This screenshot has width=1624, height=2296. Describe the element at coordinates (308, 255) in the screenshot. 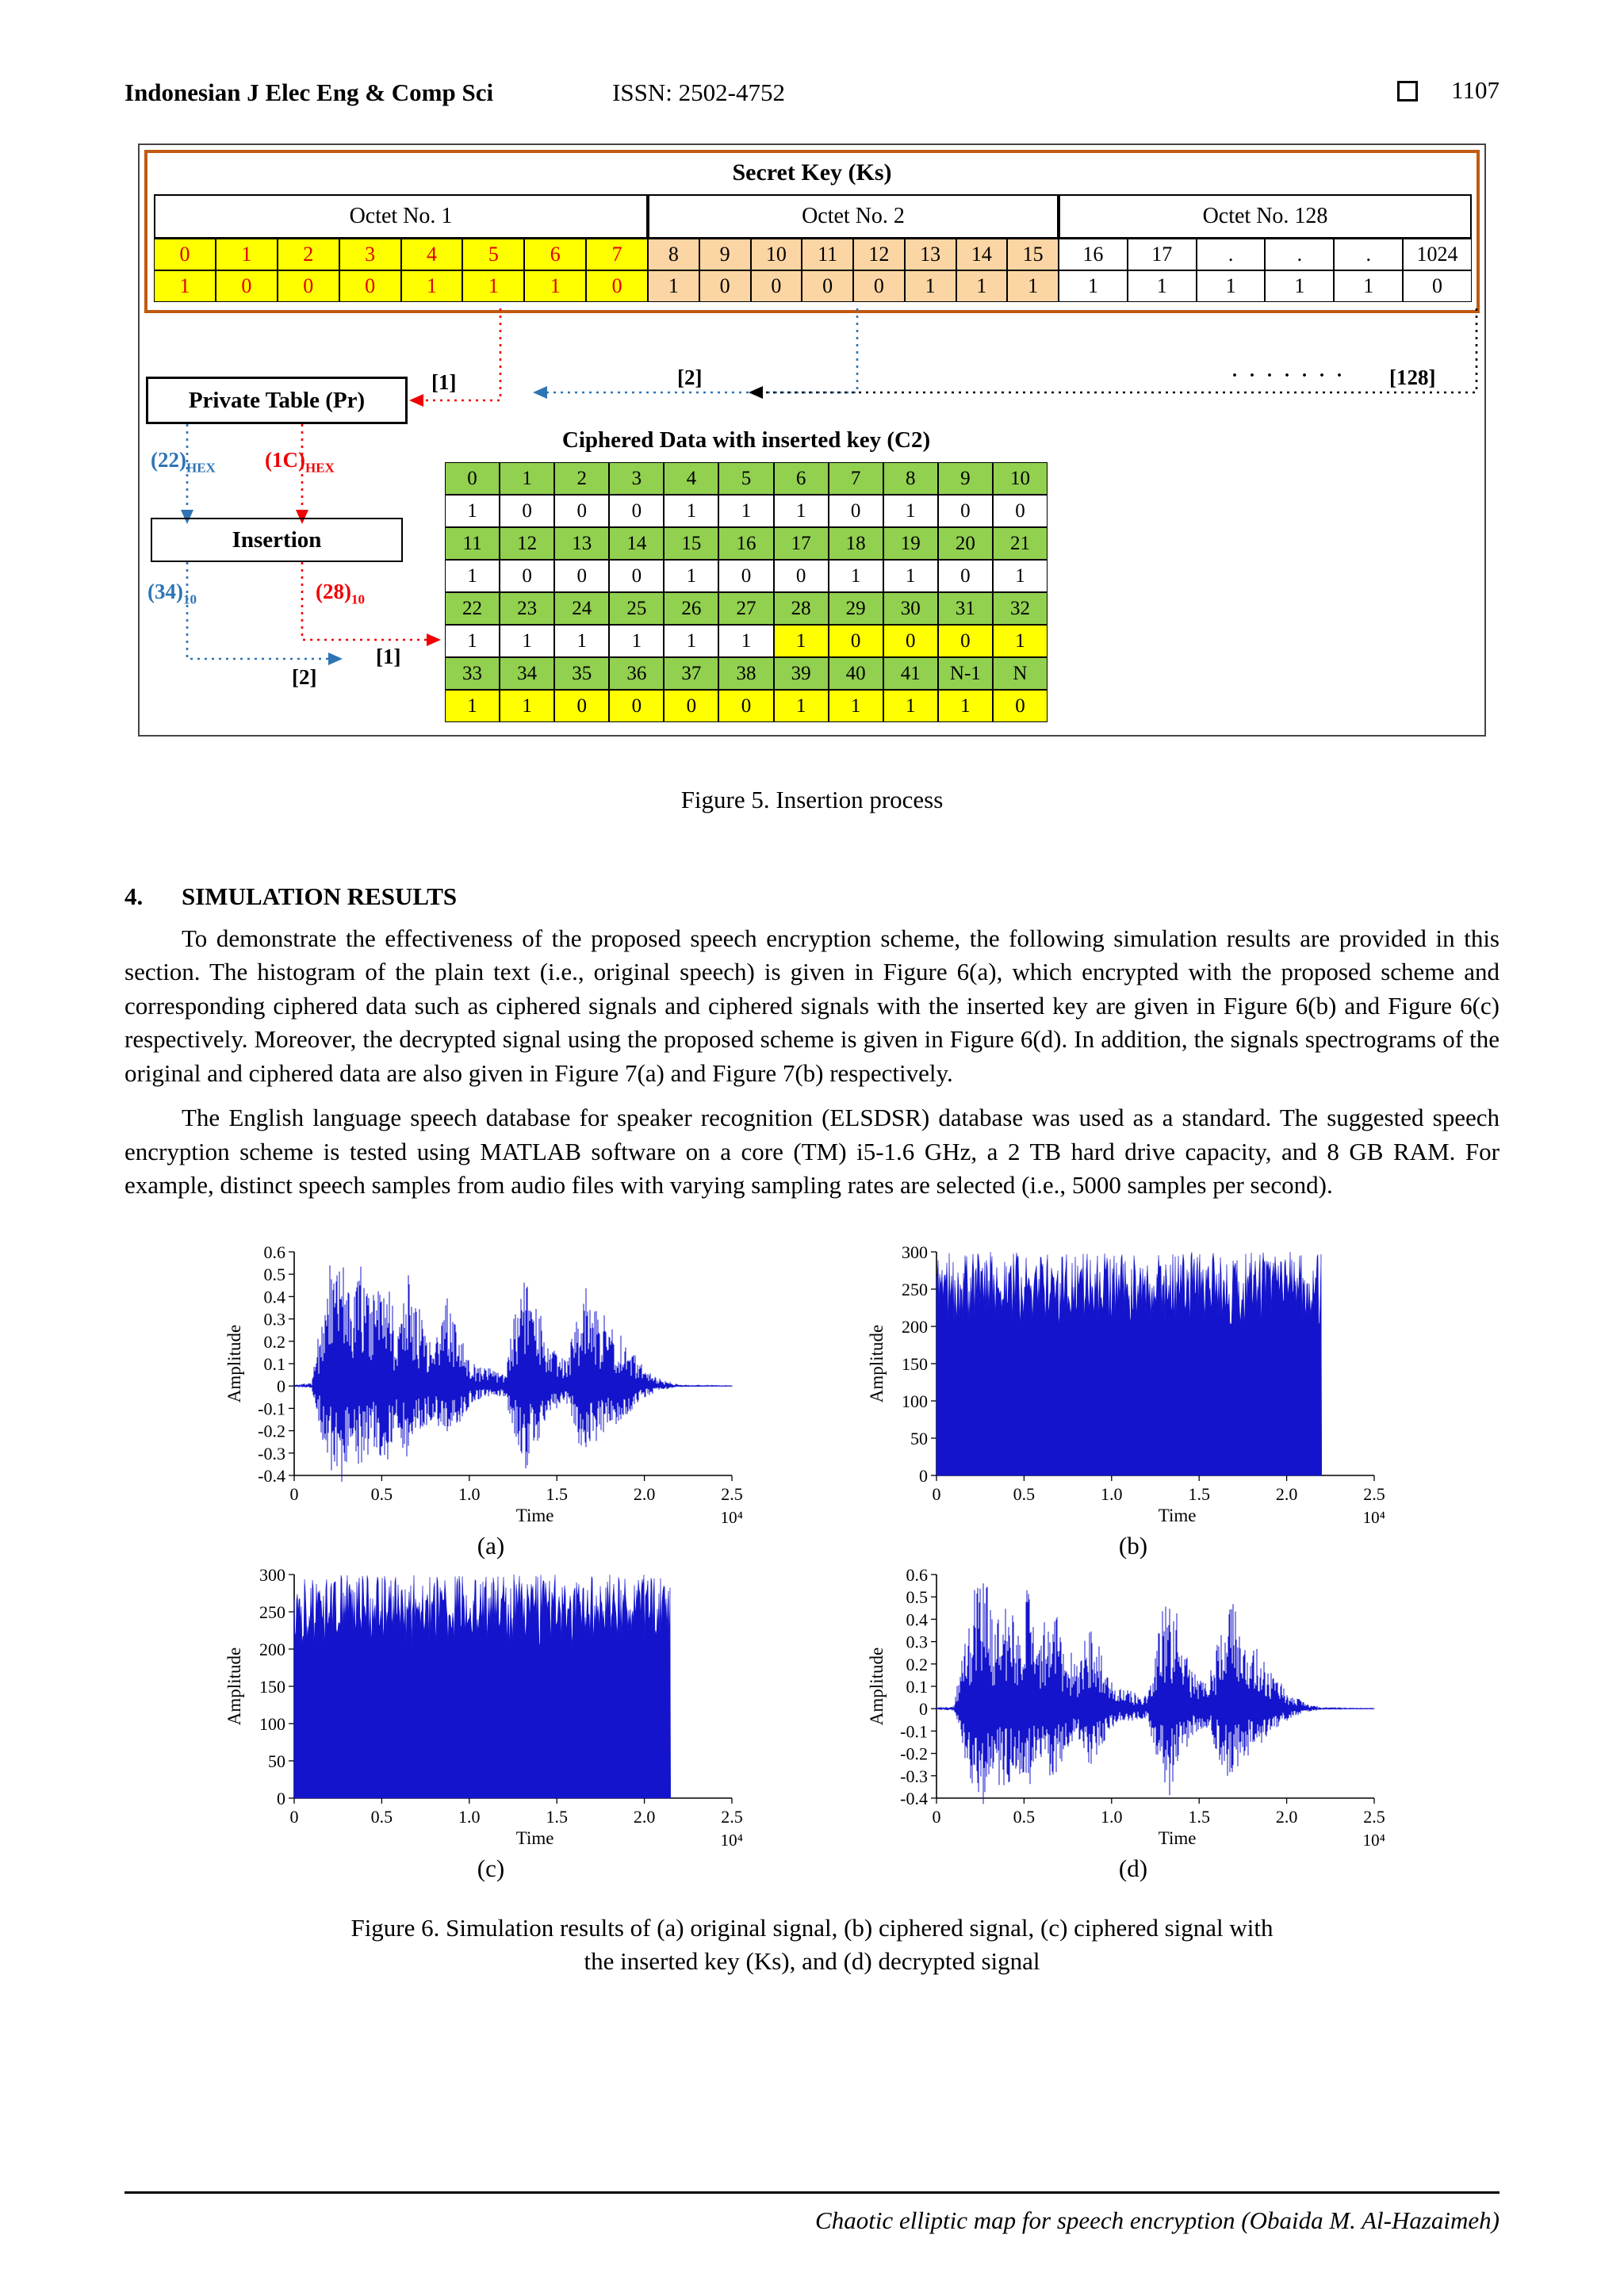

I see `key-index-cell: 2` at that location.